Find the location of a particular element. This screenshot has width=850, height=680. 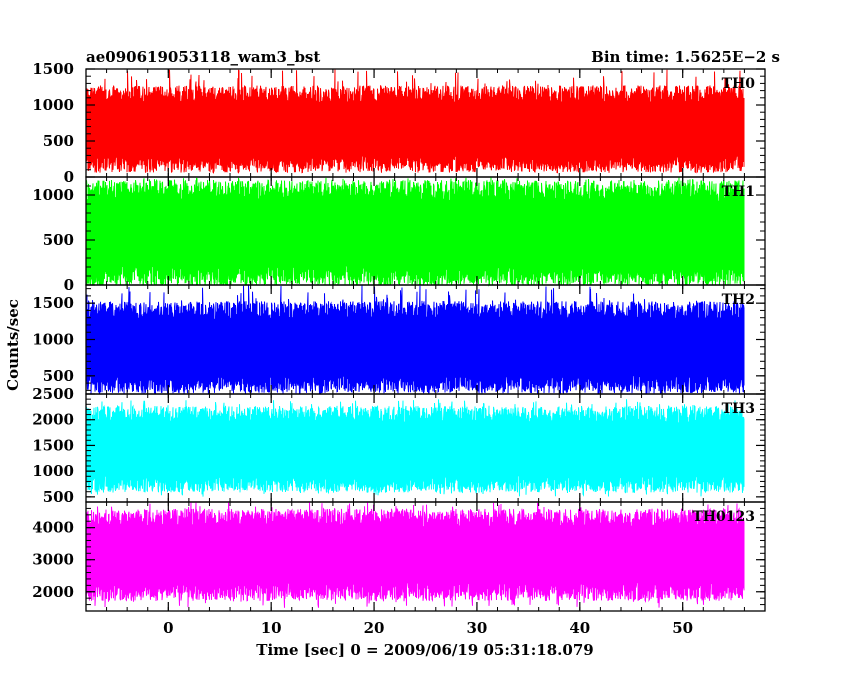

panel-label-th3: TH3 is located at coordinates (738, 409).